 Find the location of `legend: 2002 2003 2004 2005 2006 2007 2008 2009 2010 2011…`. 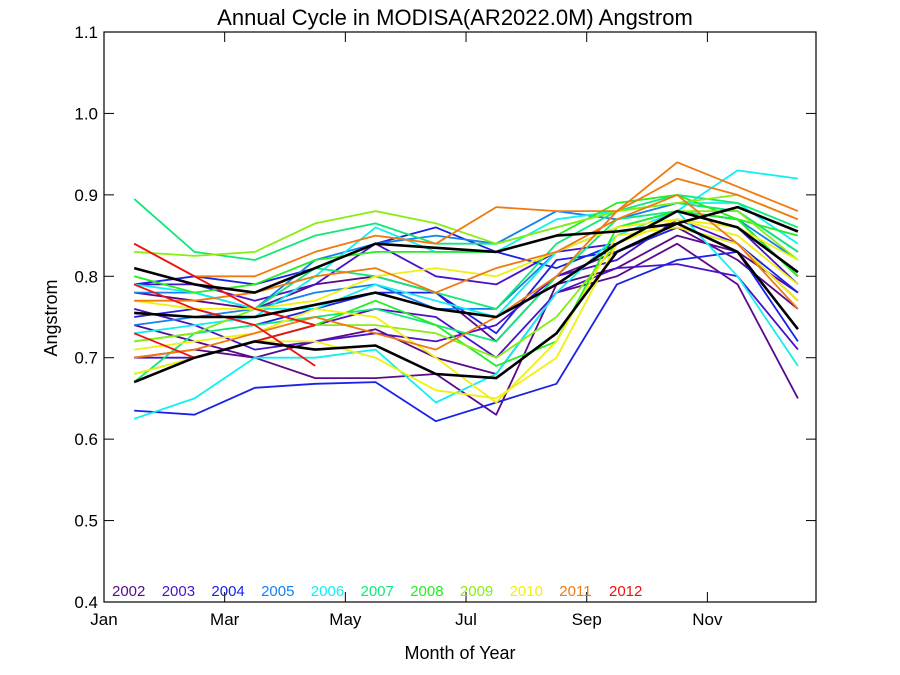

legend: 2002 2003 2004 2005 2006 2007 2008 2009 2010 2011… is located at coordinates (377, 591).